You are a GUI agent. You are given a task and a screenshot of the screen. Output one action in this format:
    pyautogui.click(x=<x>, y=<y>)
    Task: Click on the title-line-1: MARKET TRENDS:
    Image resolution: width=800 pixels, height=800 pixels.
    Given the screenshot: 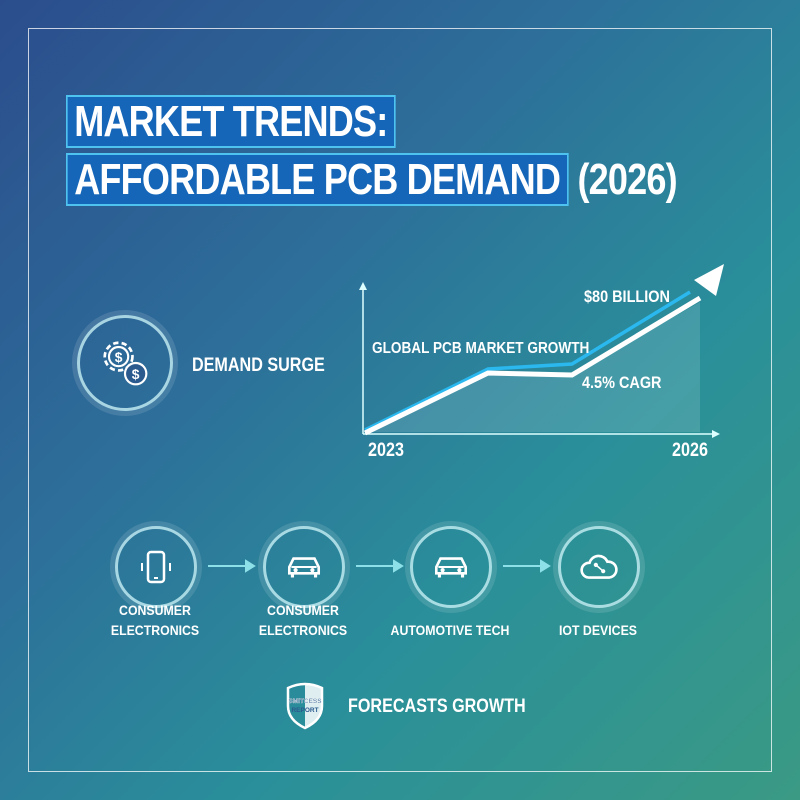 What is the action you would take?
    pyautogui.click(x=231, y=121)
    